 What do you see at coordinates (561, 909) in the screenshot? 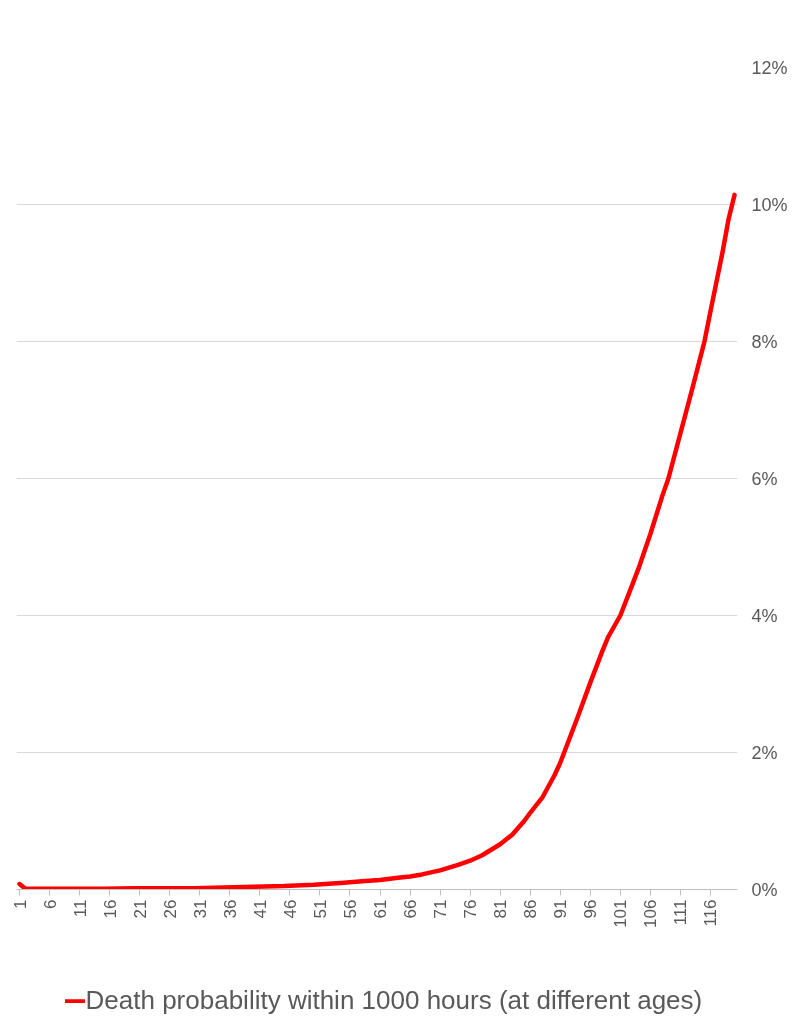
I see `x-tick-label: 91` at bounding box center [561, 909].